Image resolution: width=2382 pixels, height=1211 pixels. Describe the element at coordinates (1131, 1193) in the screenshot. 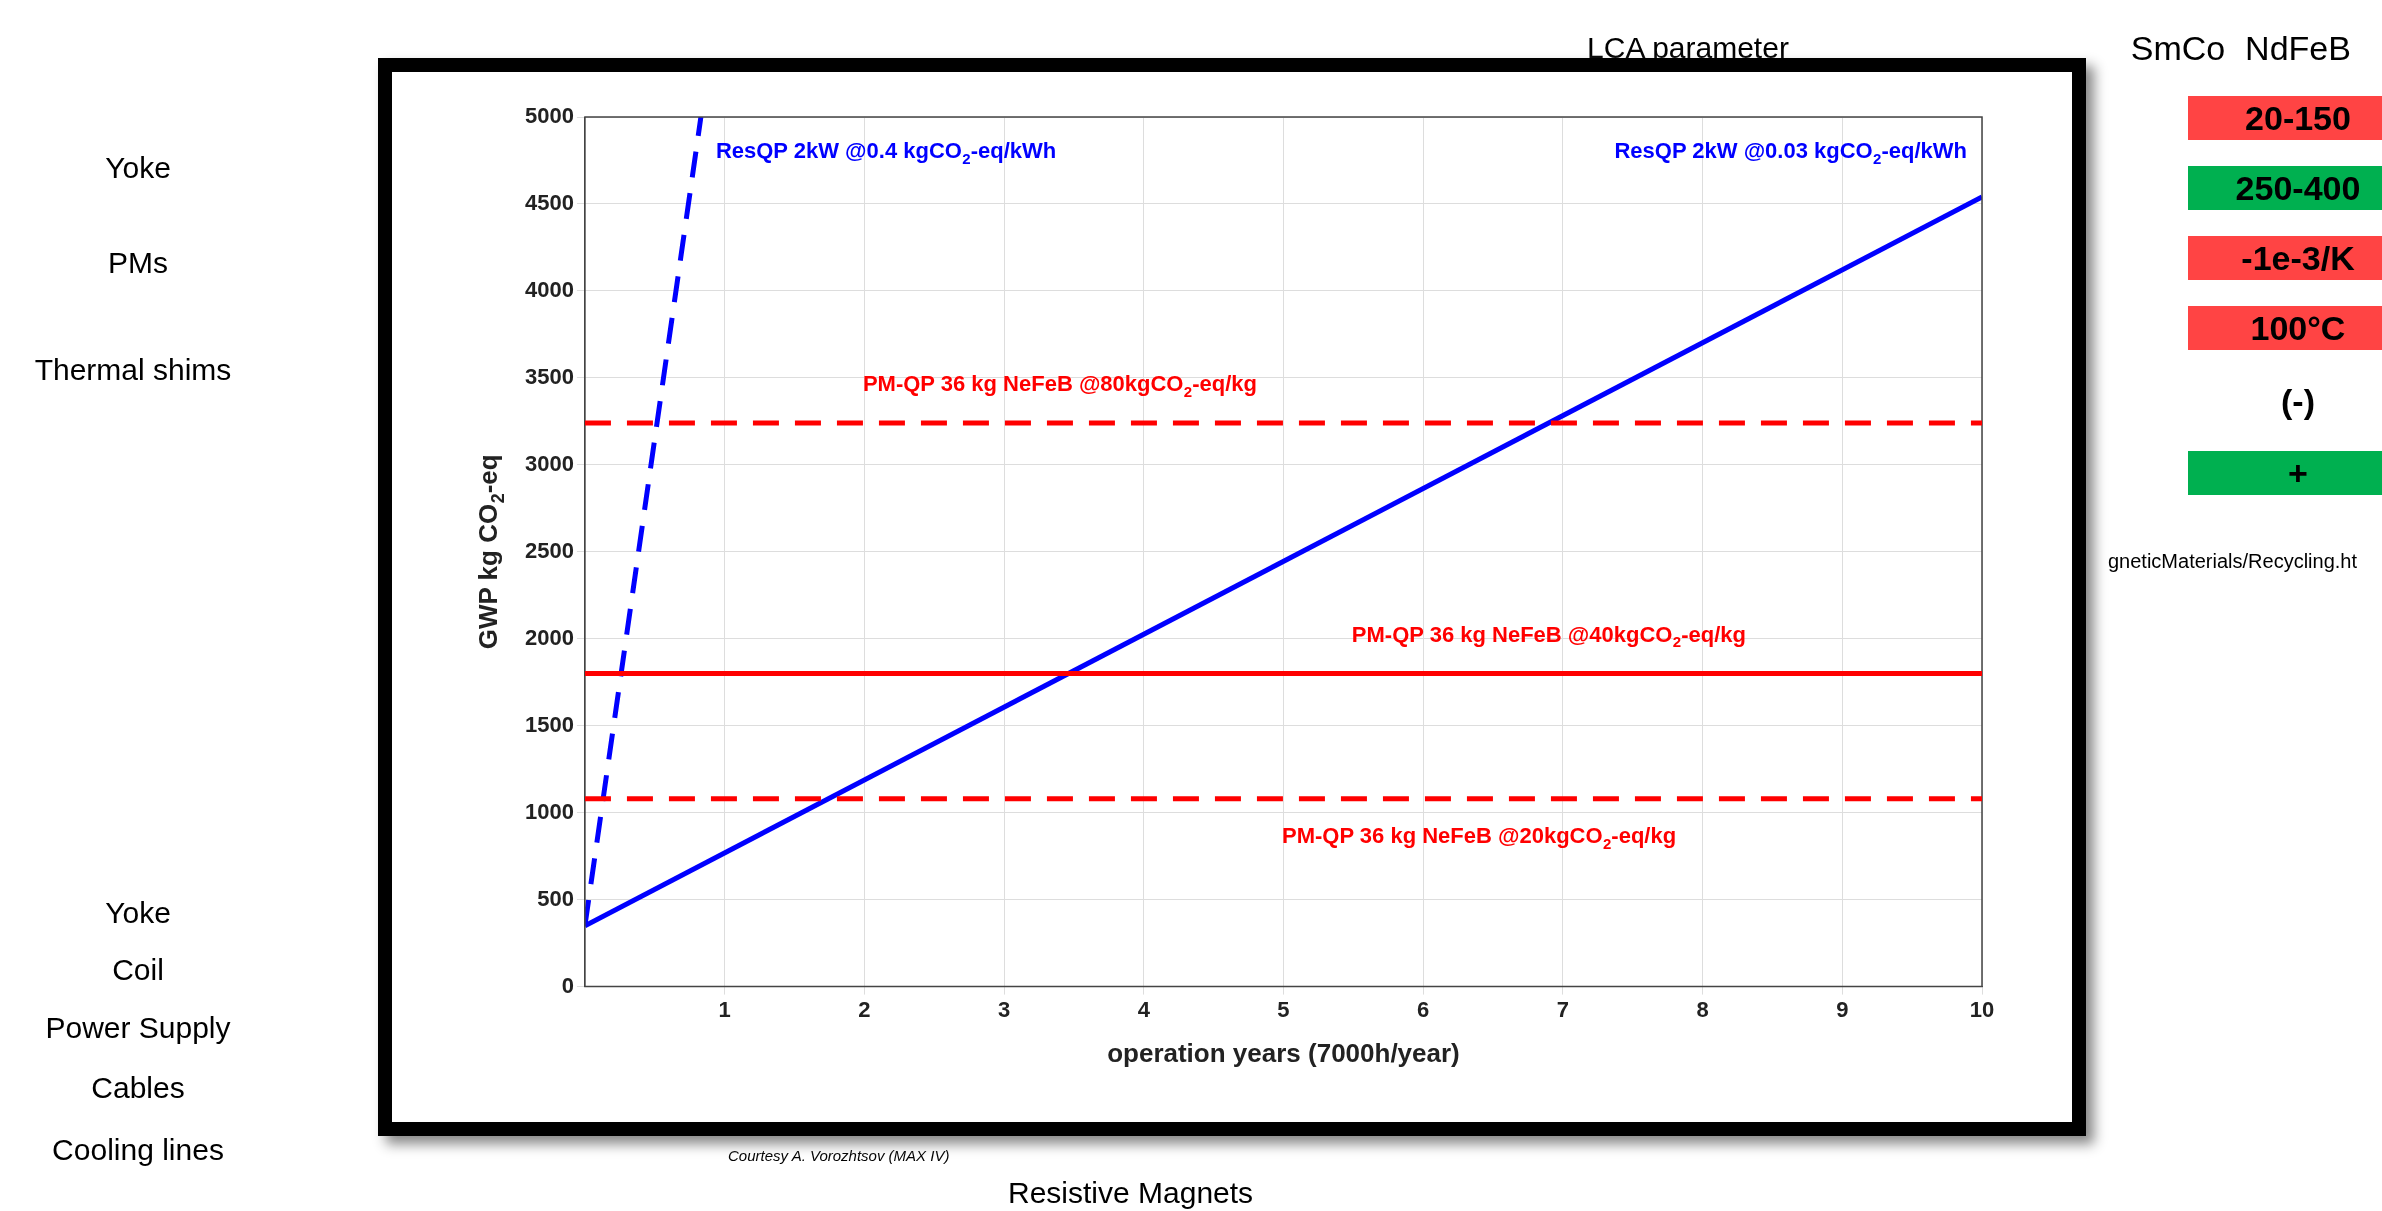

I see `text: Resistive Magnets` at that location.